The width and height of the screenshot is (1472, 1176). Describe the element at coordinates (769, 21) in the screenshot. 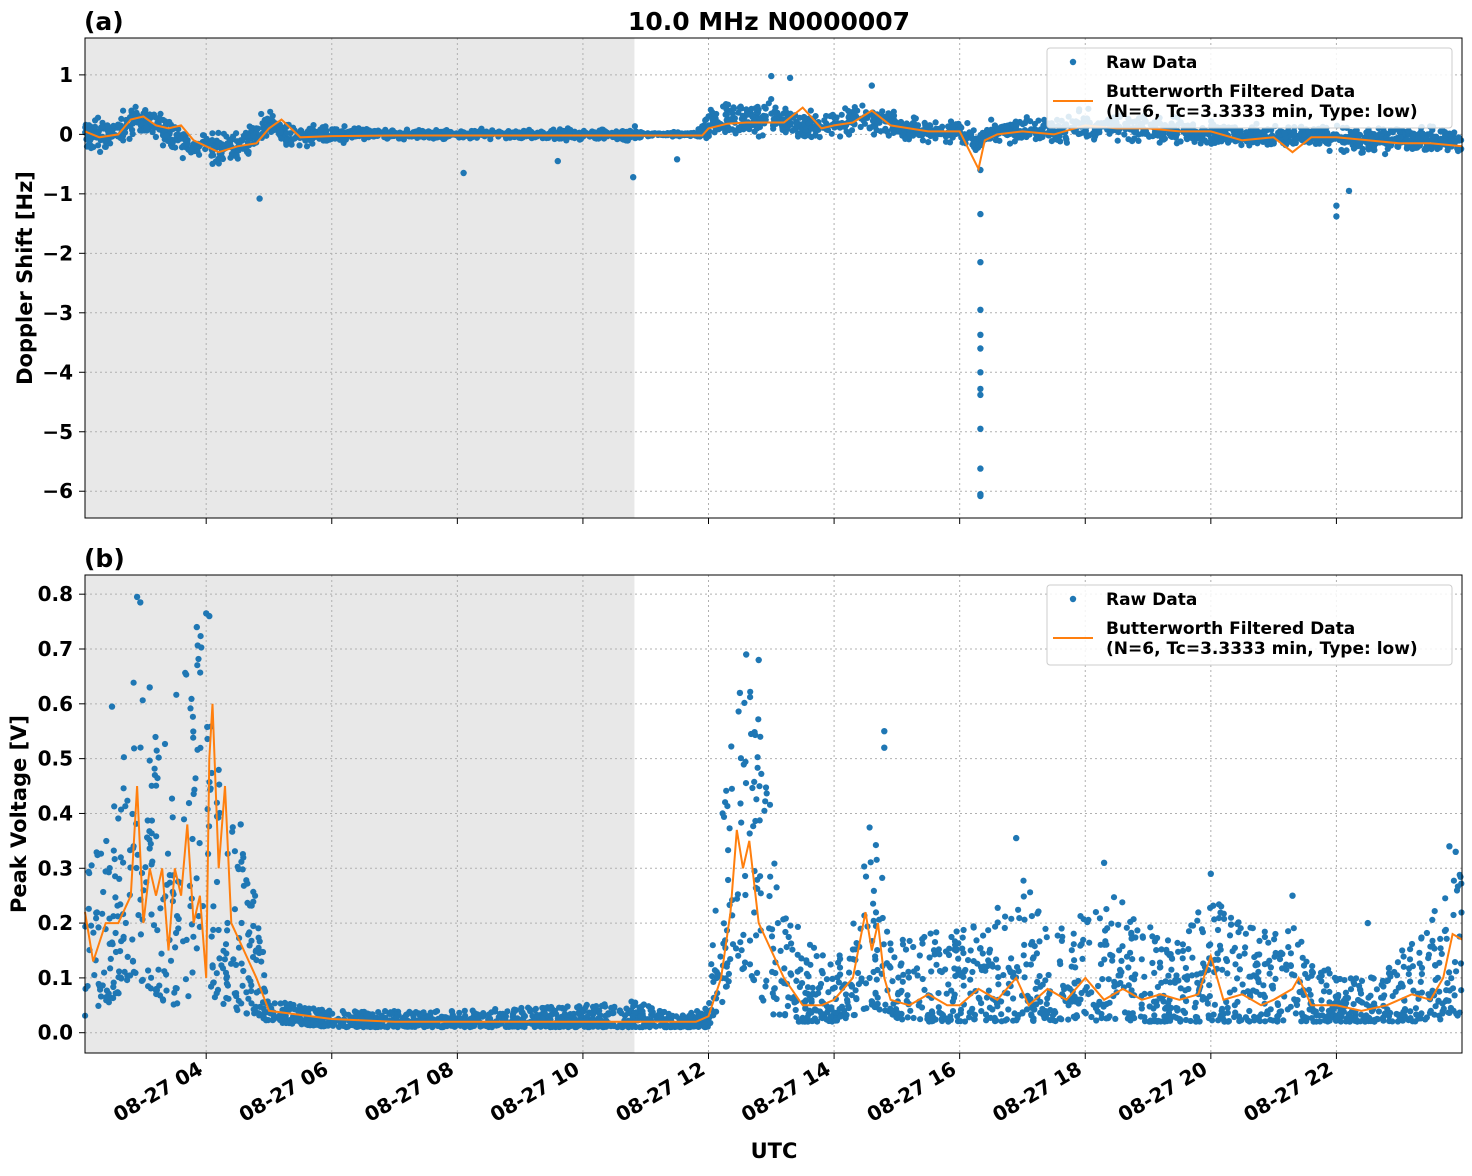

I see `chart-title: 10.0 MHz N0000007` at that location.